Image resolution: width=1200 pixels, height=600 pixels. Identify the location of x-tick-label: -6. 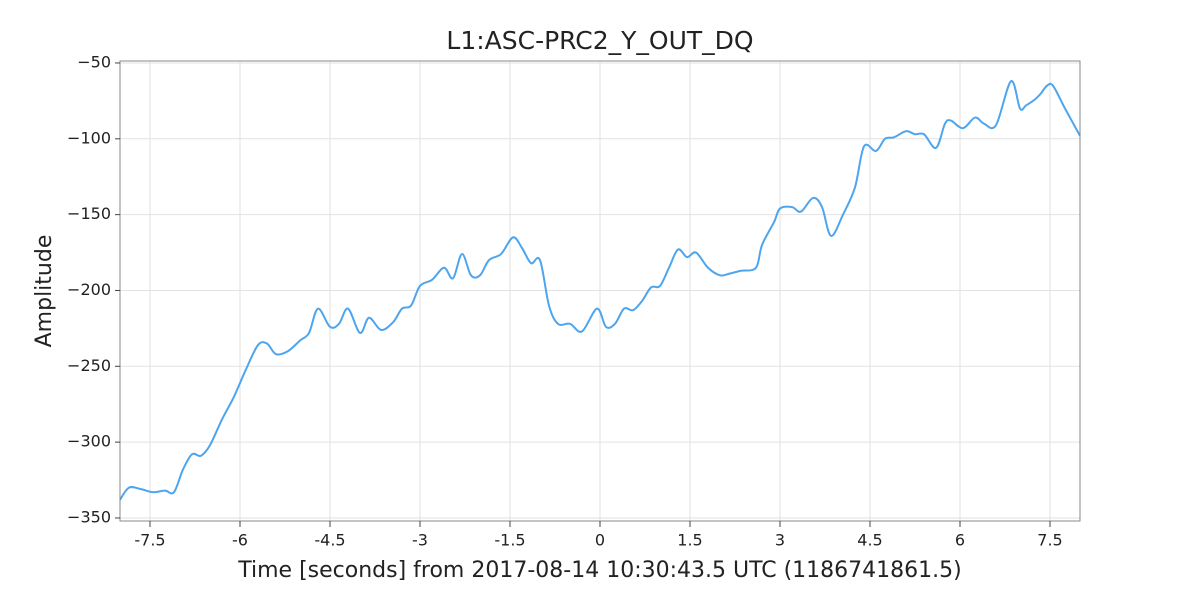
(240, 540).